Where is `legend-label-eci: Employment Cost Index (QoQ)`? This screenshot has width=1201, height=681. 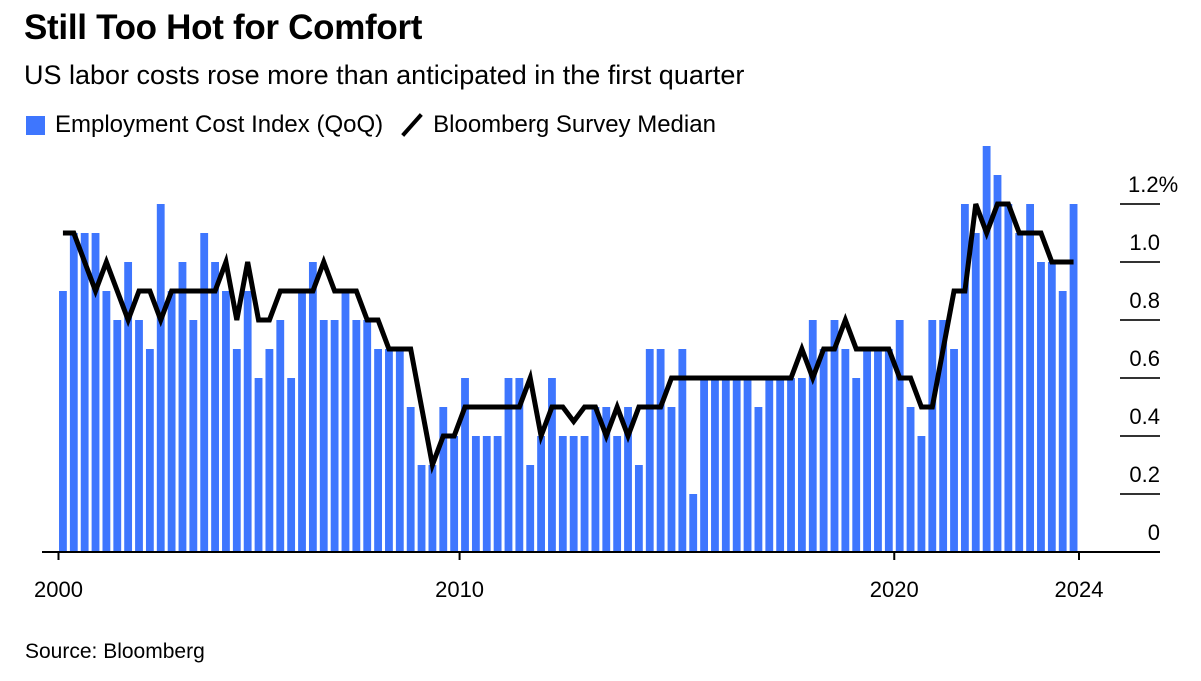
legend-label-eci: Employment Cost Index (QoQ) is located at coordinates (219, 124).